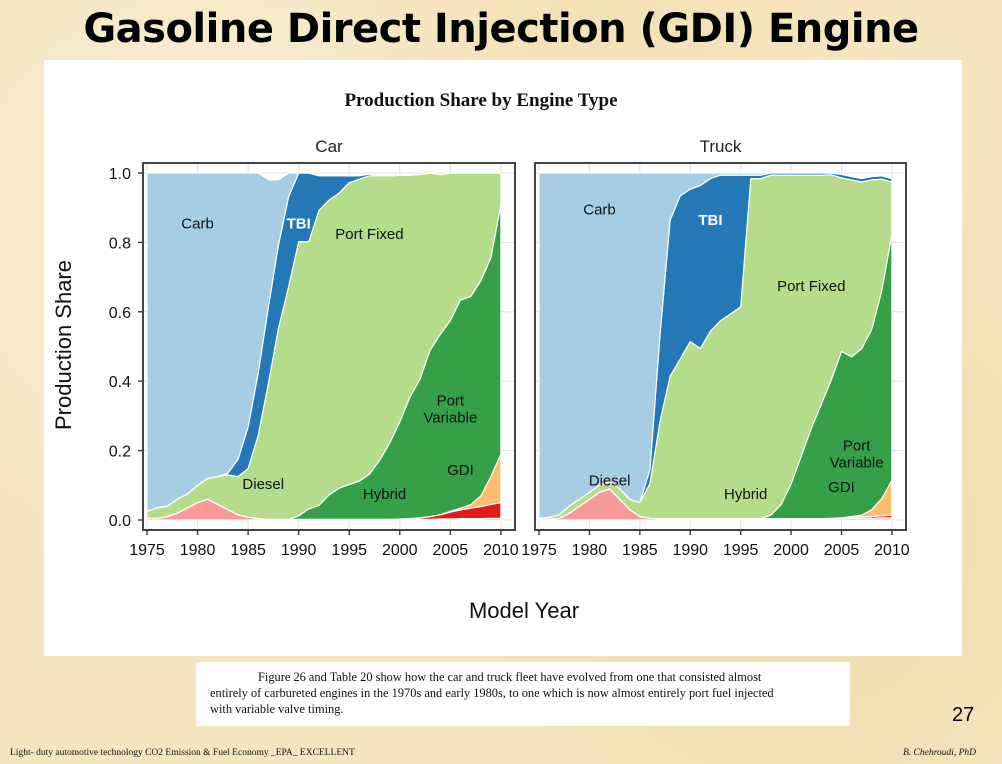  Describe the element at coordinates (524, 610) in the screenshot. I see `x-axis-title: Model Year` at that location.